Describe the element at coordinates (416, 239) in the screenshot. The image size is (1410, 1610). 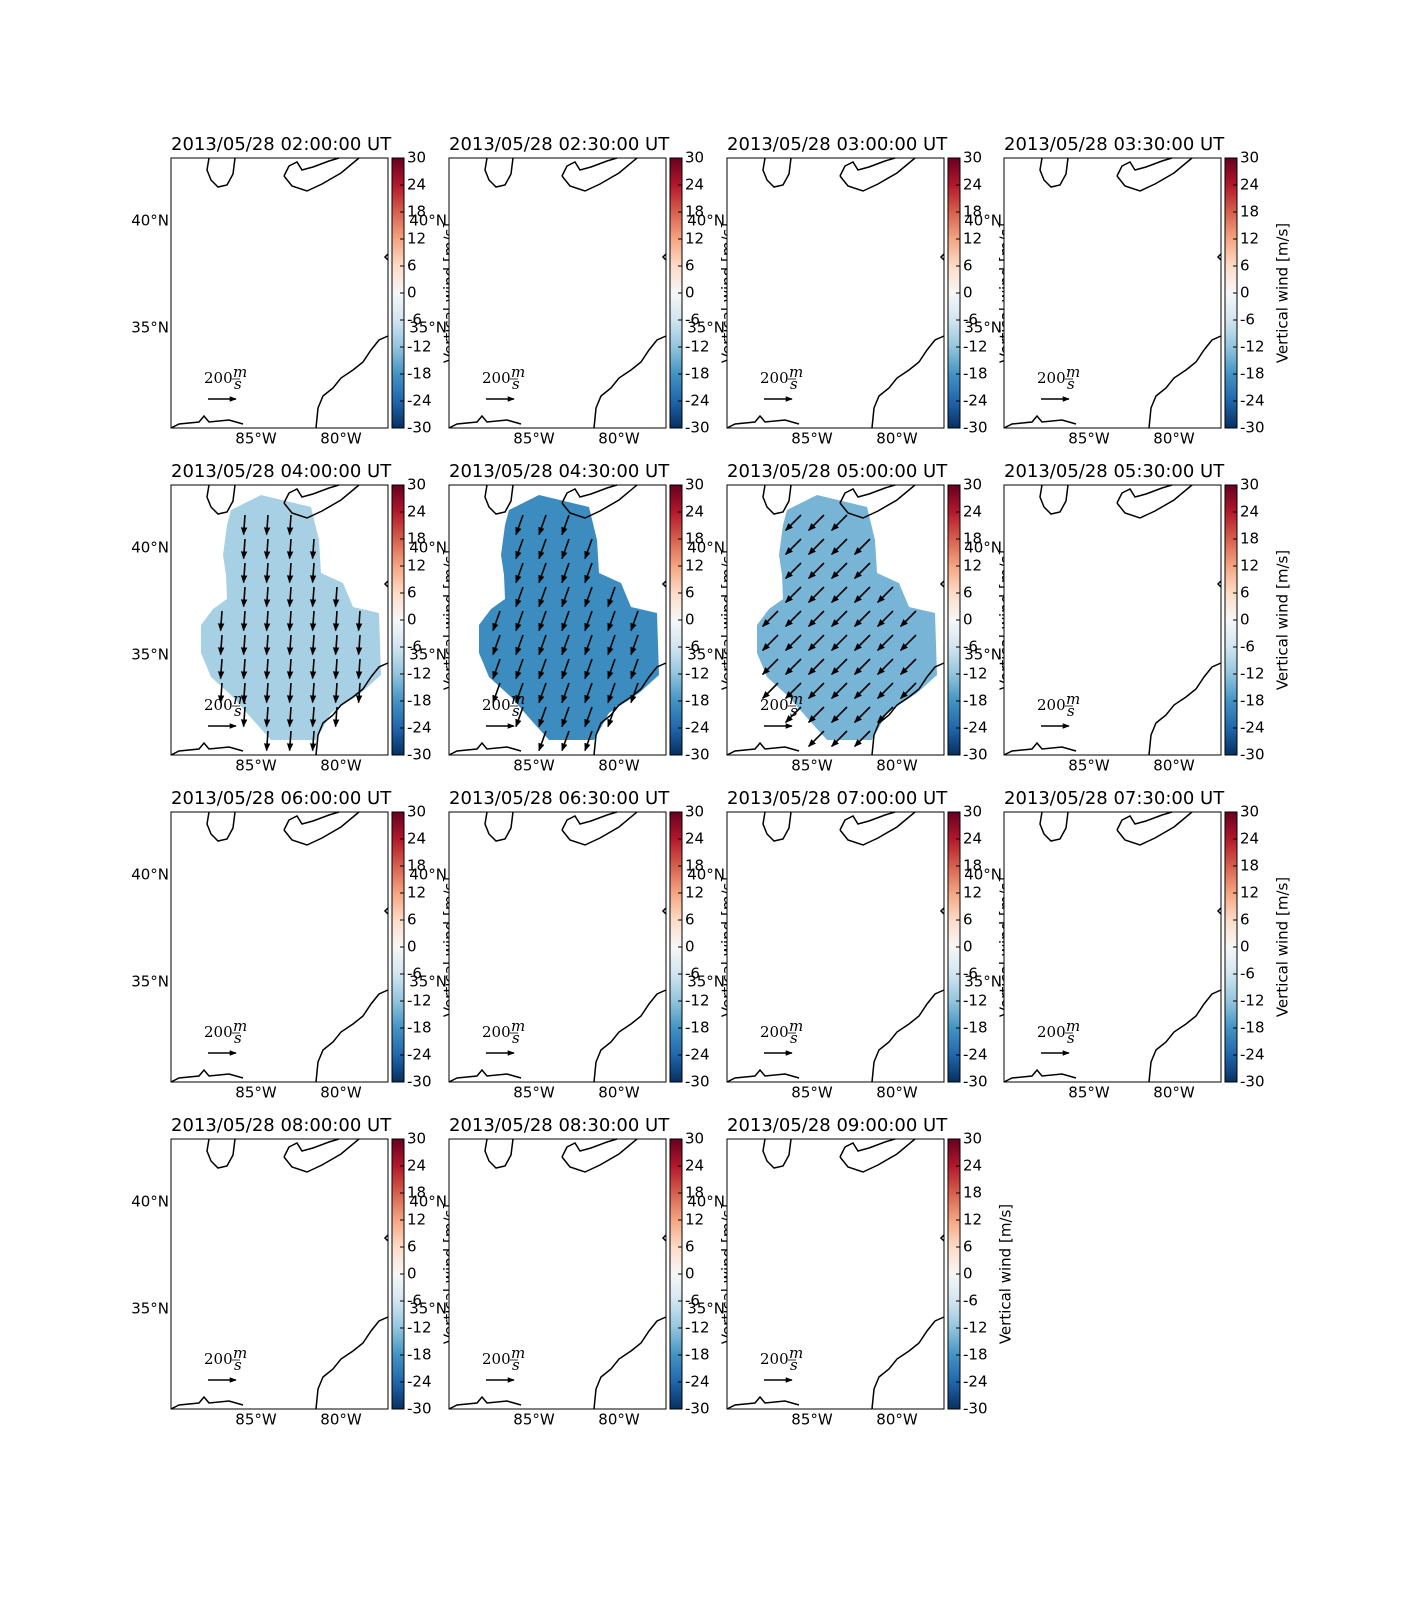
I see `colorbar-tick-label: 12` at that location.